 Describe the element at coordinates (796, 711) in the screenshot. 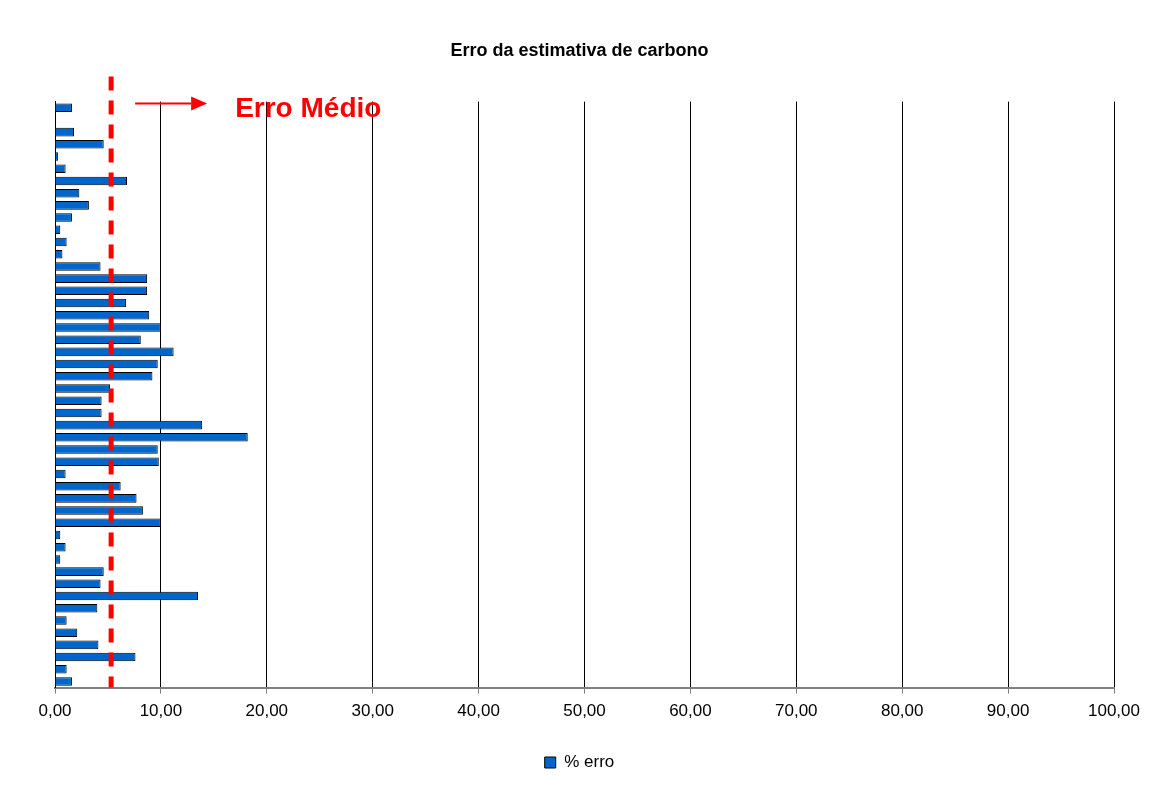

I see `x-tick-label: 70,00` at that location.